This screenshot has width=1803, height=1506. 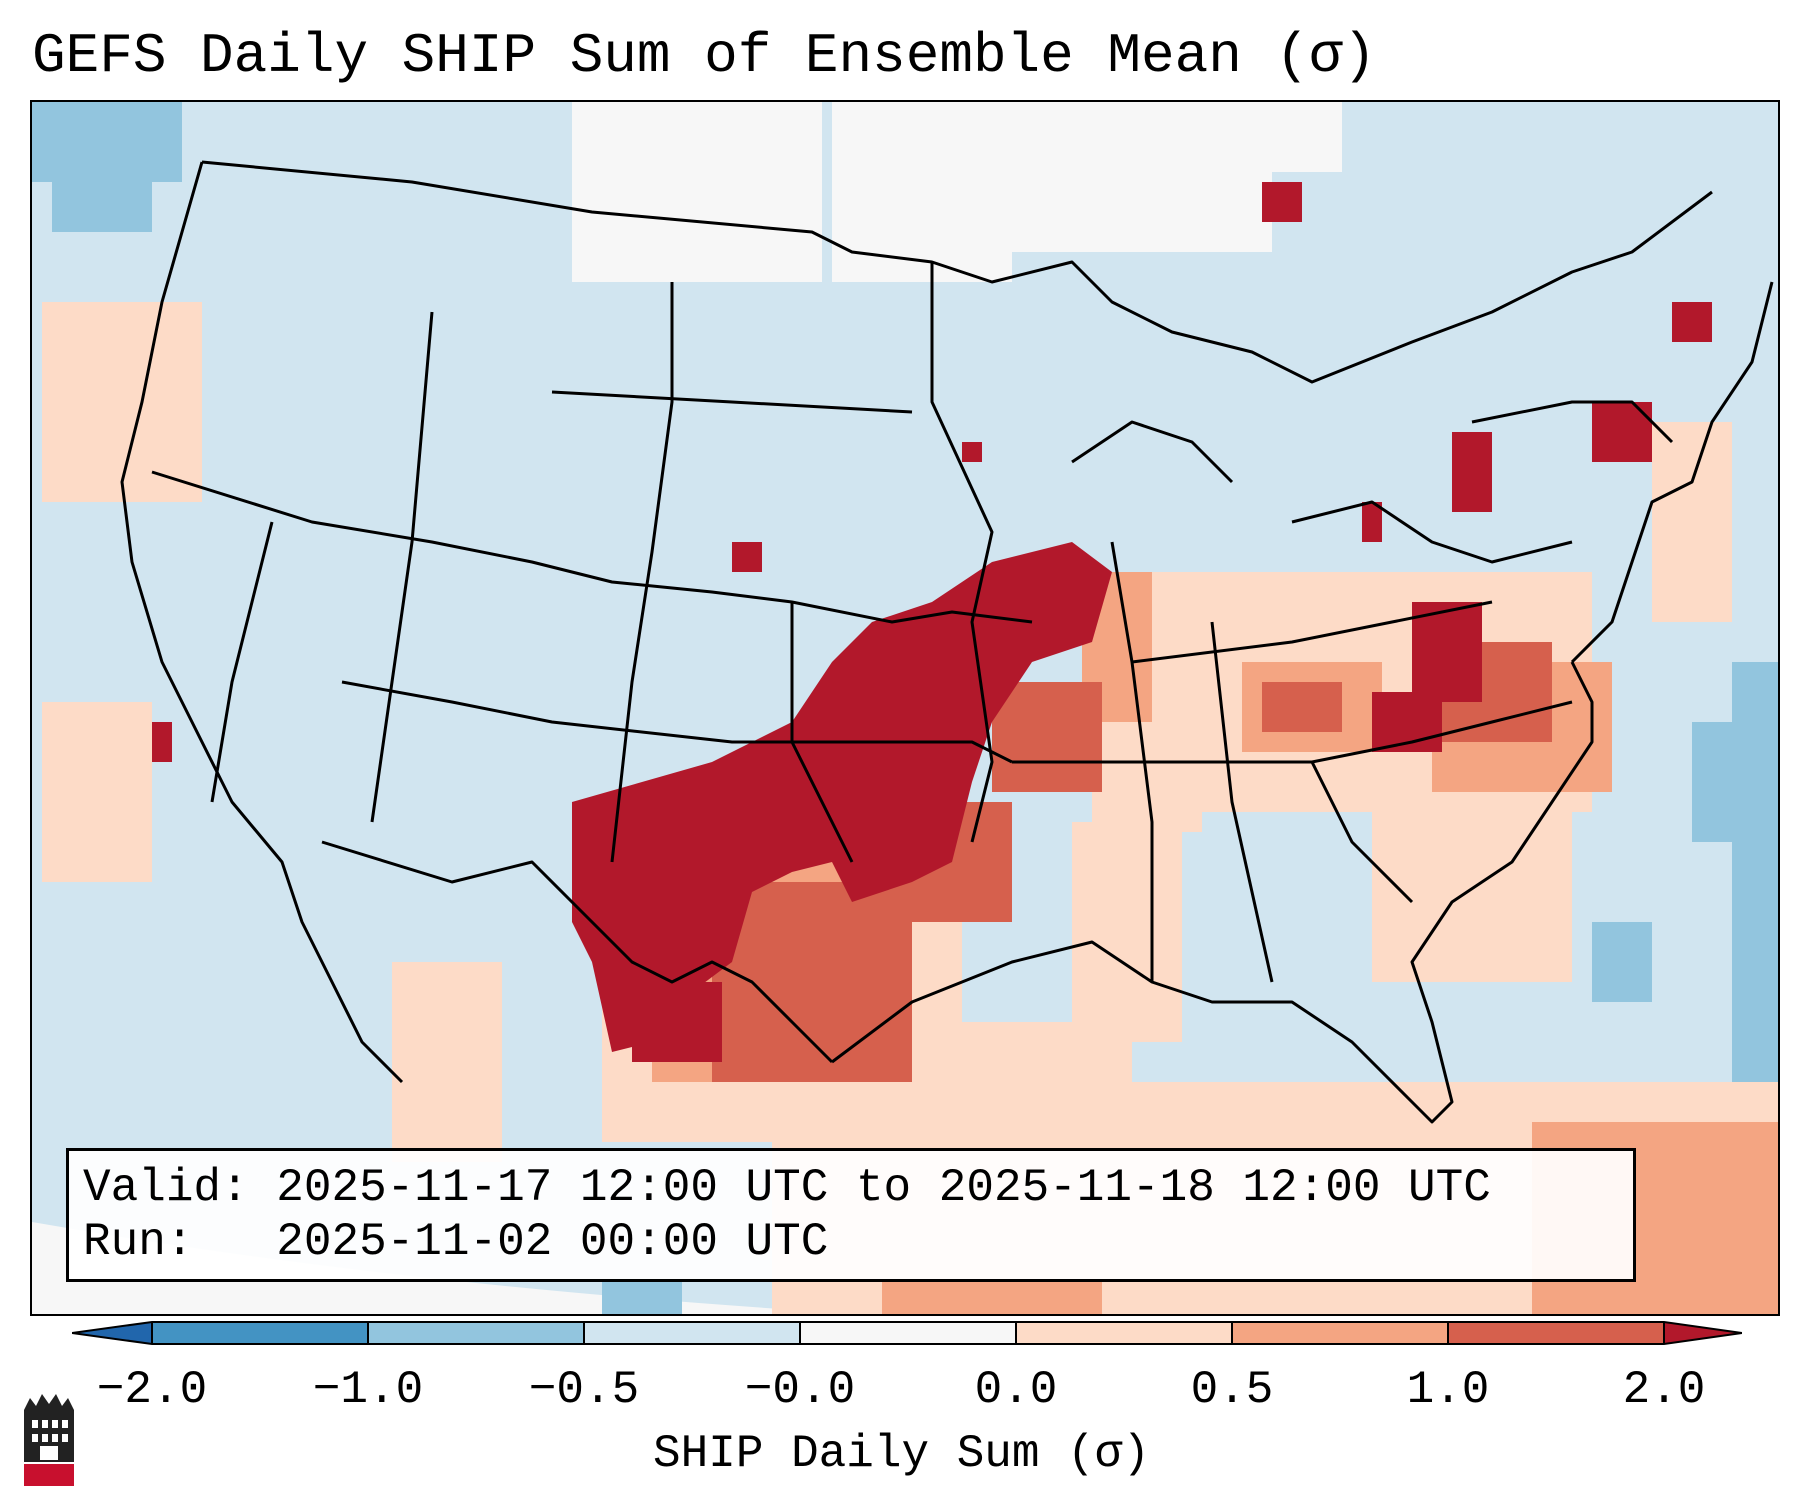 What do you see at coordinates (1016, 1390) in the screenshot?
I see `colorbar-tick-label: 0.0` at bounding box center [1016, 1390].